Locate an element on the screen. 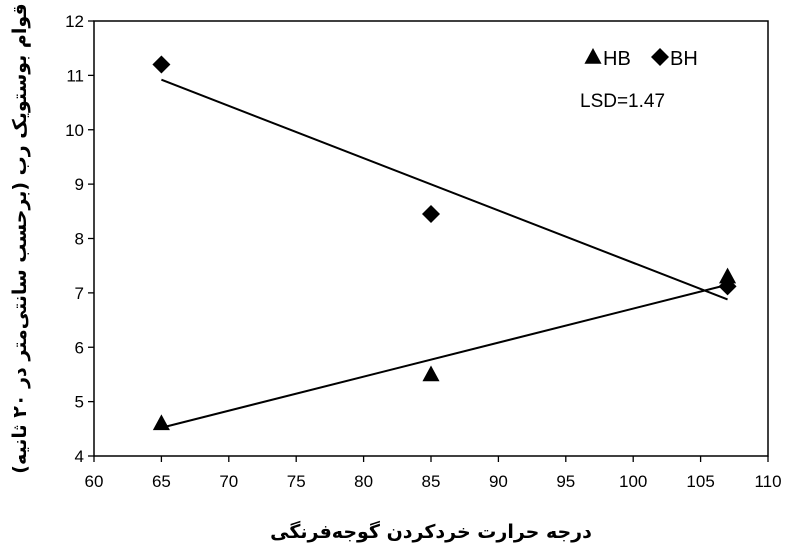 This screenshot has height=549, width=790. y-tick-label: 5 is located at coordinates (79, 402).